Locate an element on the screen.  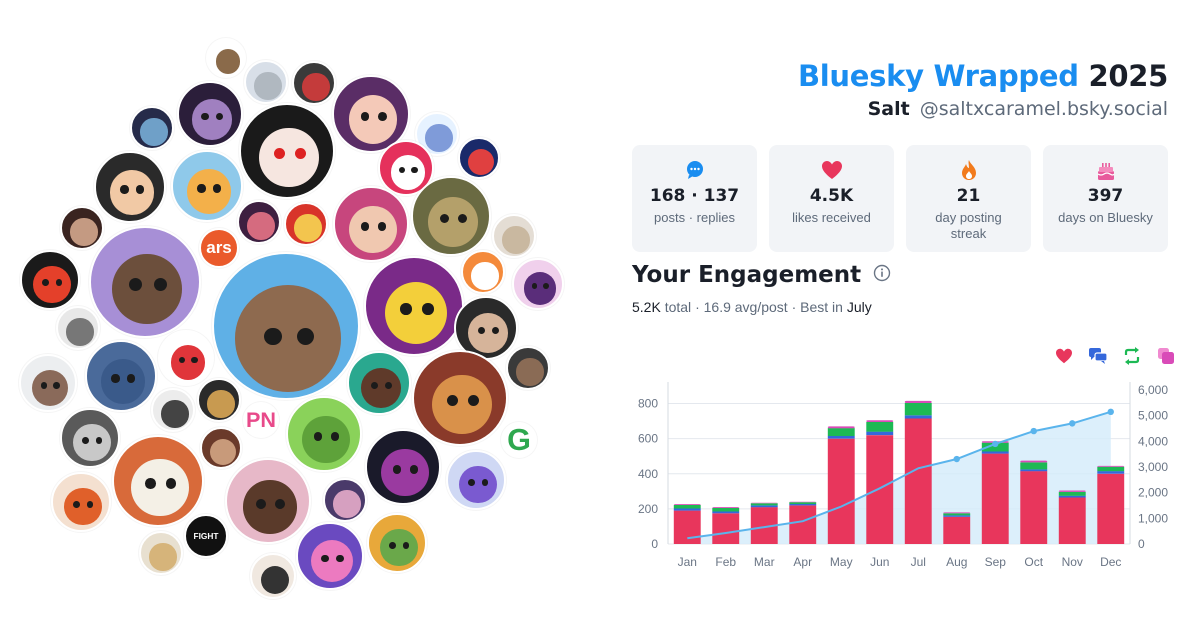
avatar: PN is located at coordinates (261, 420).